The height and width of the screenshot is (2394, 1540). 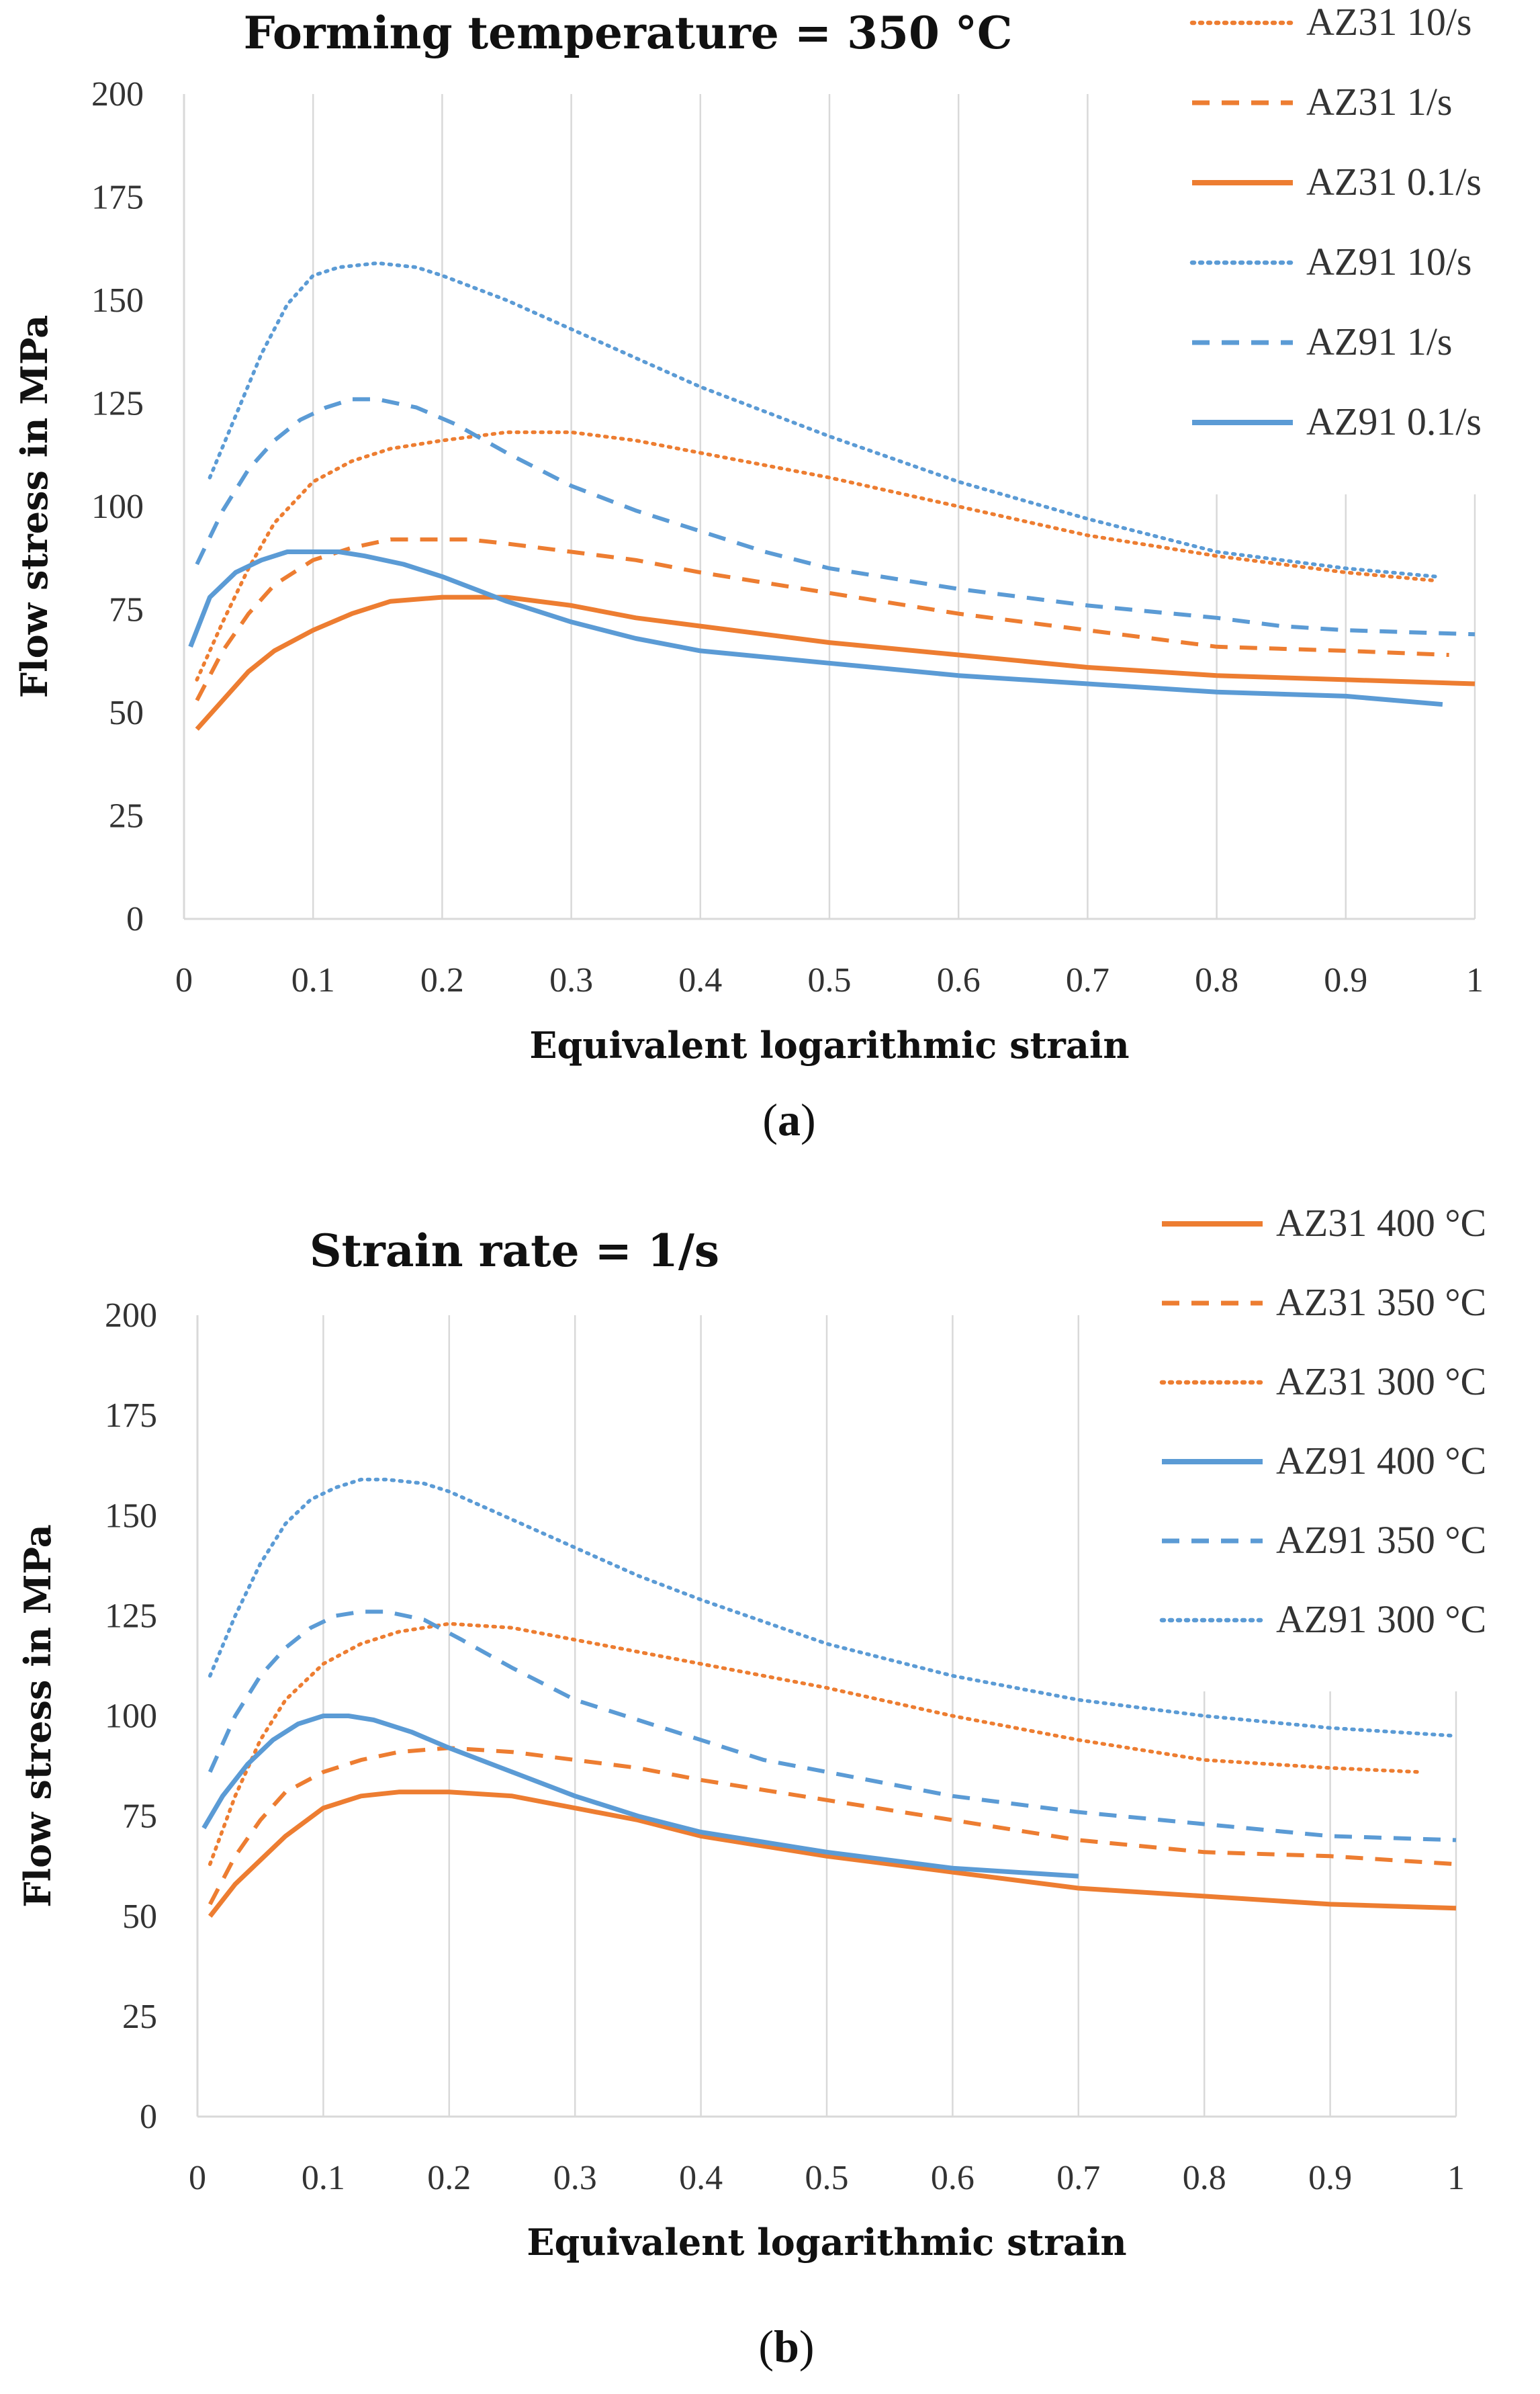 I want to click on legend-label: AZ31 1/s, so click(x=1379, y=102).